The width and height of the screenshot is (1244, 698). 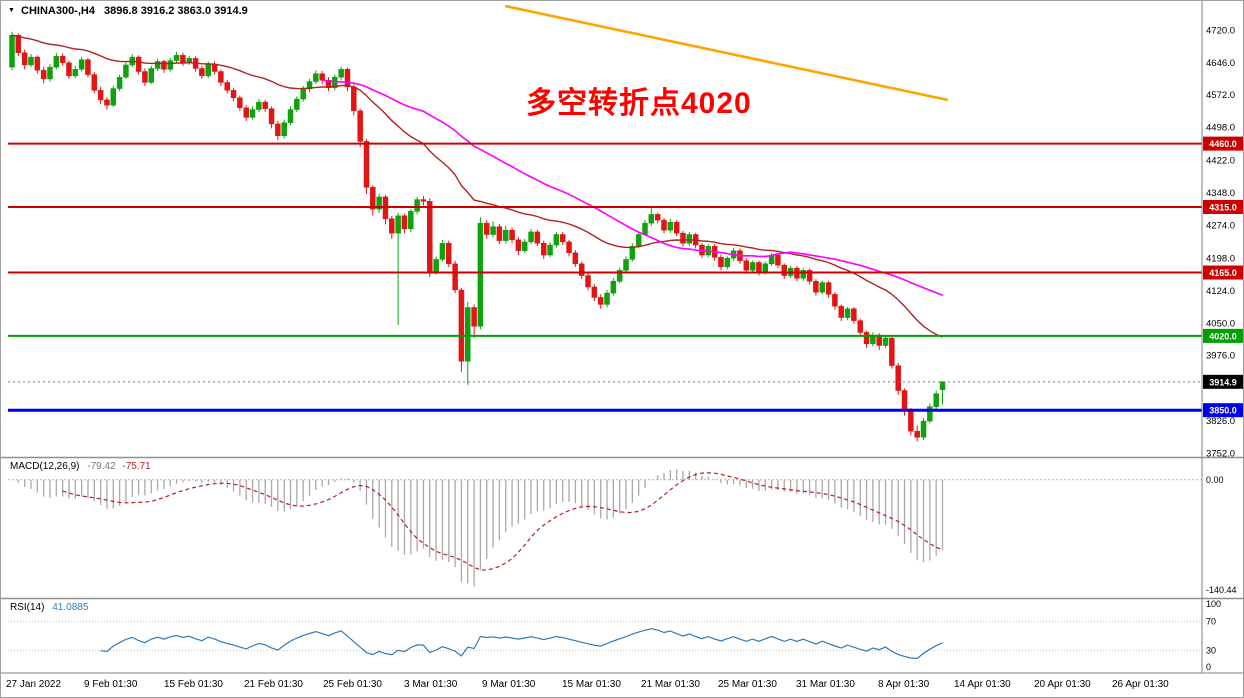 I want to click on svg-text: 4165.0, so click(x=1223, y=273).